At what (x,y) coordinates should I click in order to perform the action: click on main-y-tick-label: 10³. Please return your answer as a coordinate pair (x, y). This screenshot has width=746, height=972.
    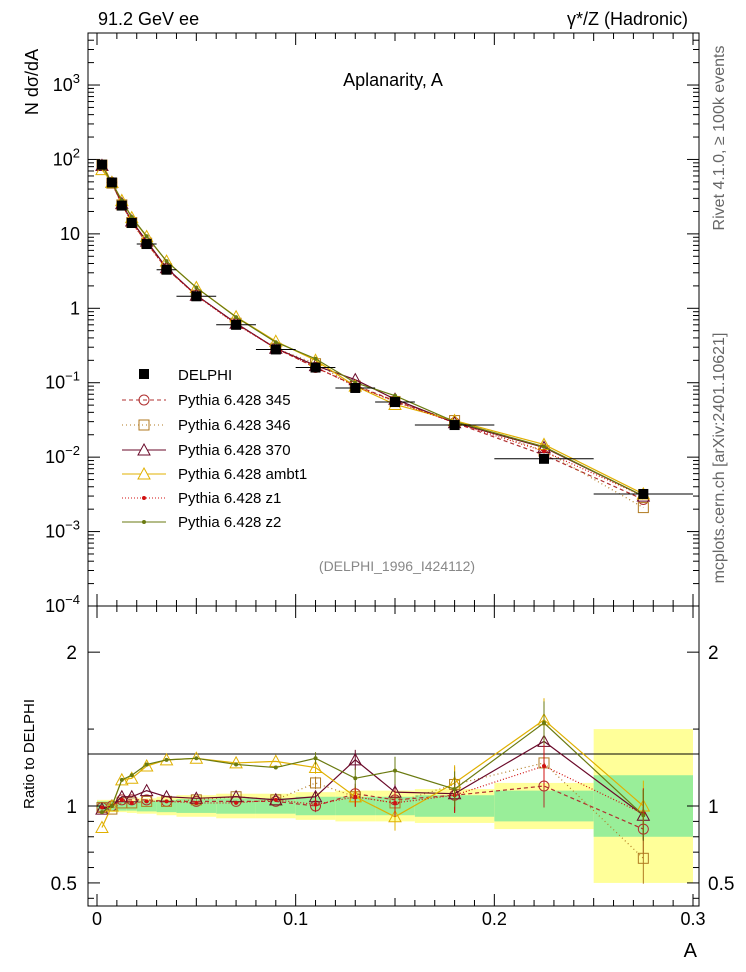
    Looking at the image, I should click on (66, 83).